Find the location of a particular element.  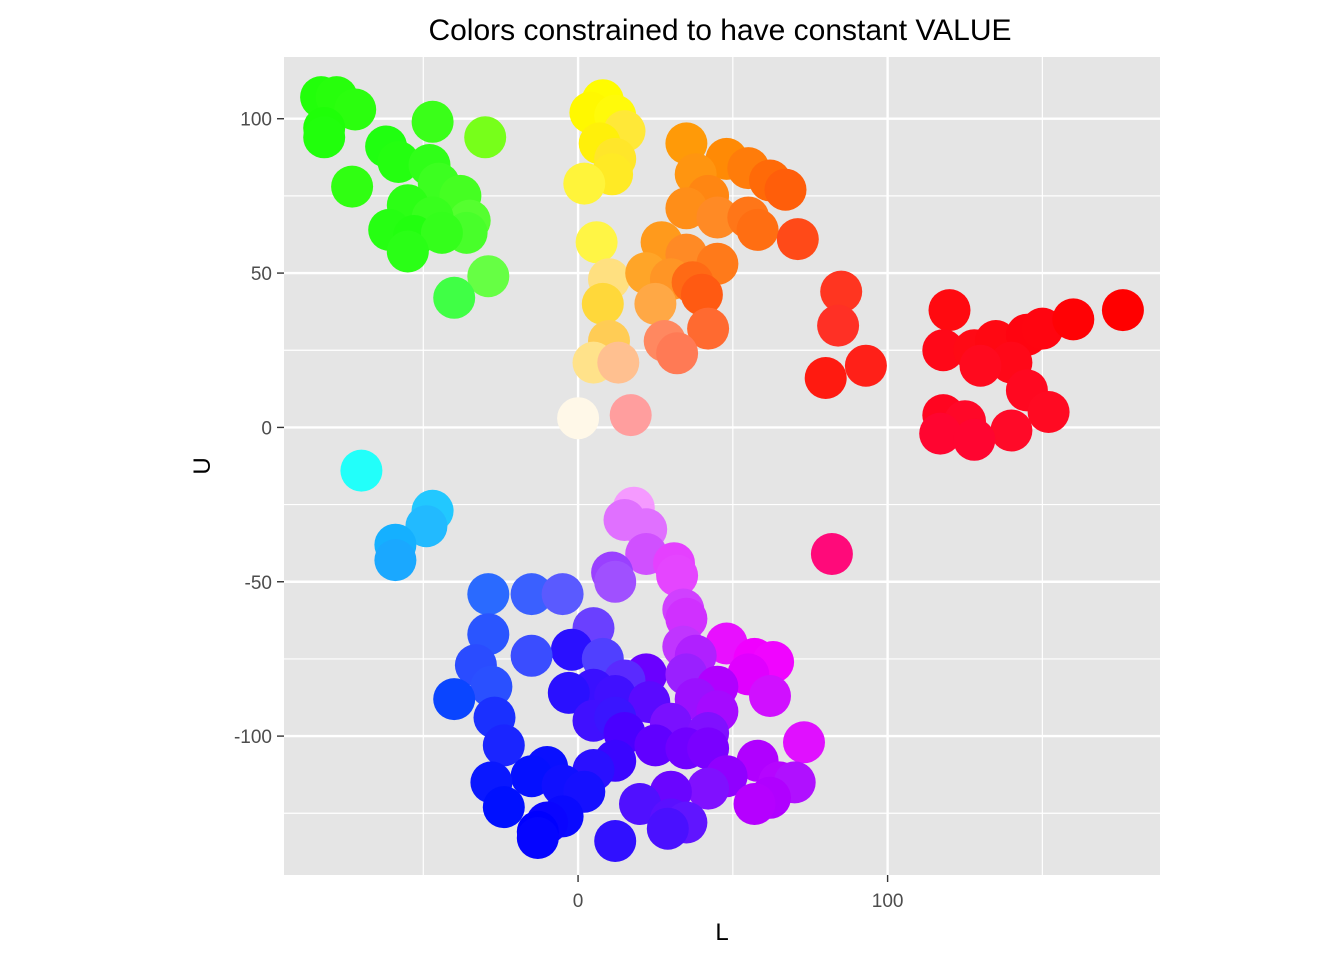

y-tick-label: 0 is located at coordinates (266, 428).